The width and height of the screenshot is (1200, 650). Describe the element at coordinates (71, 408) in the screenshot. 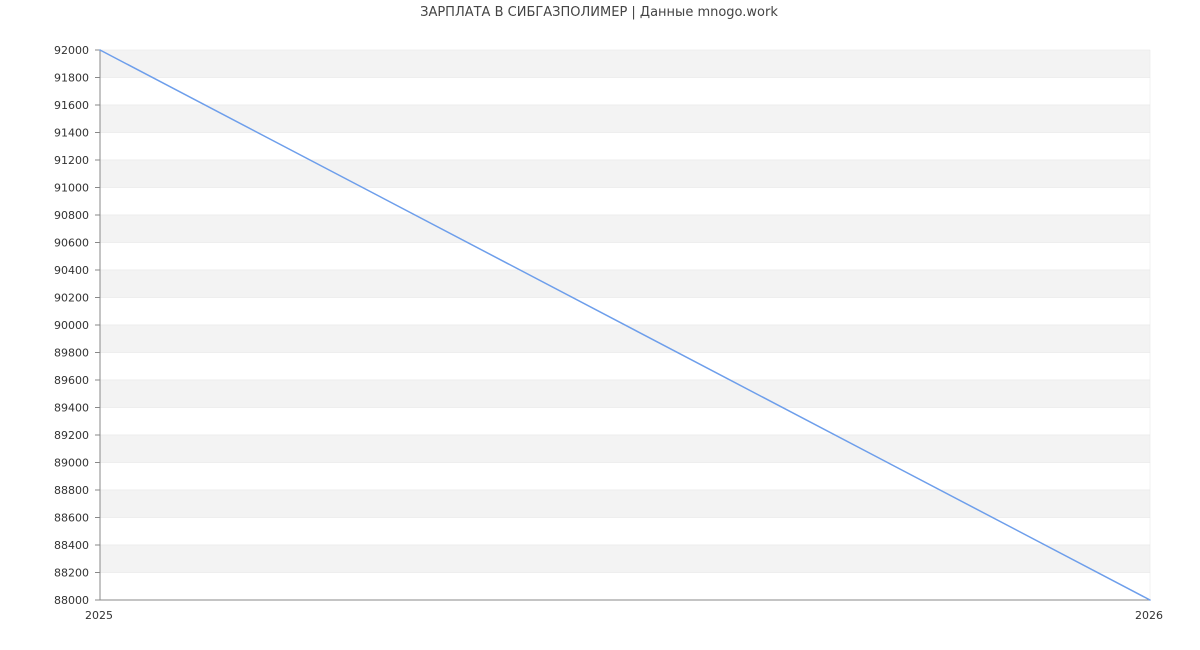

I see `y-tick-label: 89400` at that location.